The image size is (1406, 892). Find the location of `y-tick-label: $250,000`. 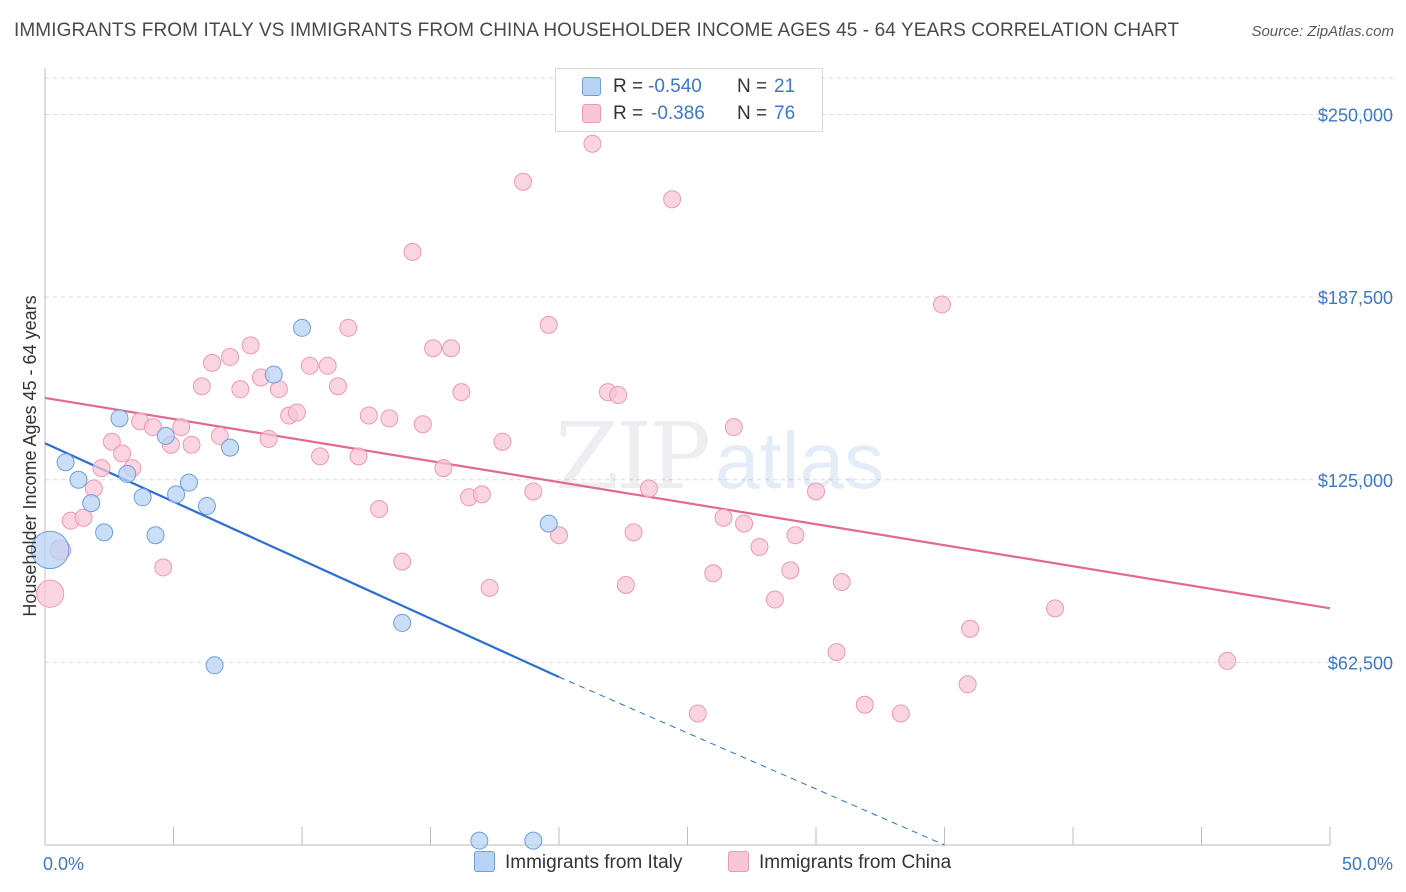

y-tick-label: $250,000 is located at coordinates (1355, 116).